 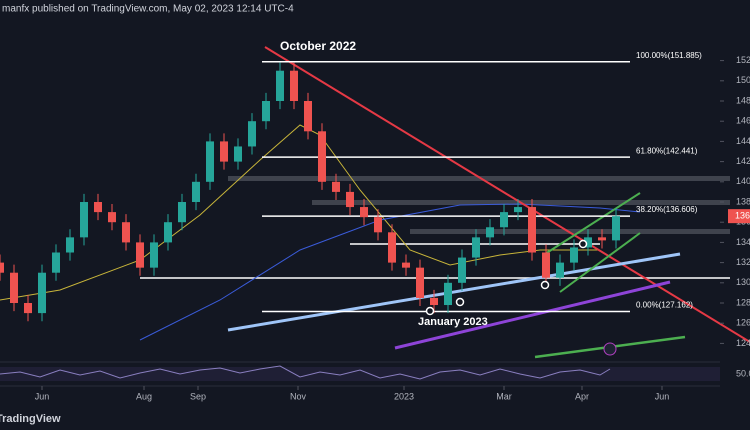 I want to click on rsi-line, so click(x=305, y=372).